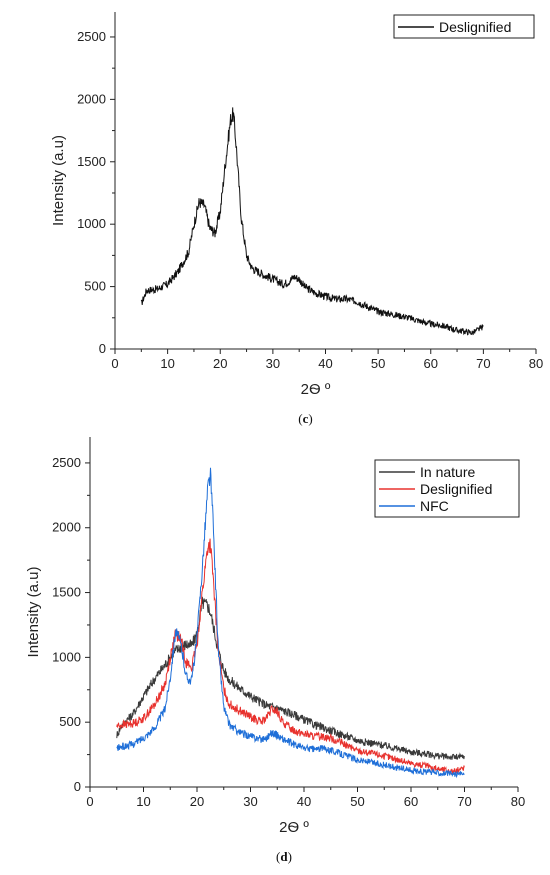 The width and height of the screenshot is (550, 875). I want to click on legend-label: In nature, so click(447, 472).